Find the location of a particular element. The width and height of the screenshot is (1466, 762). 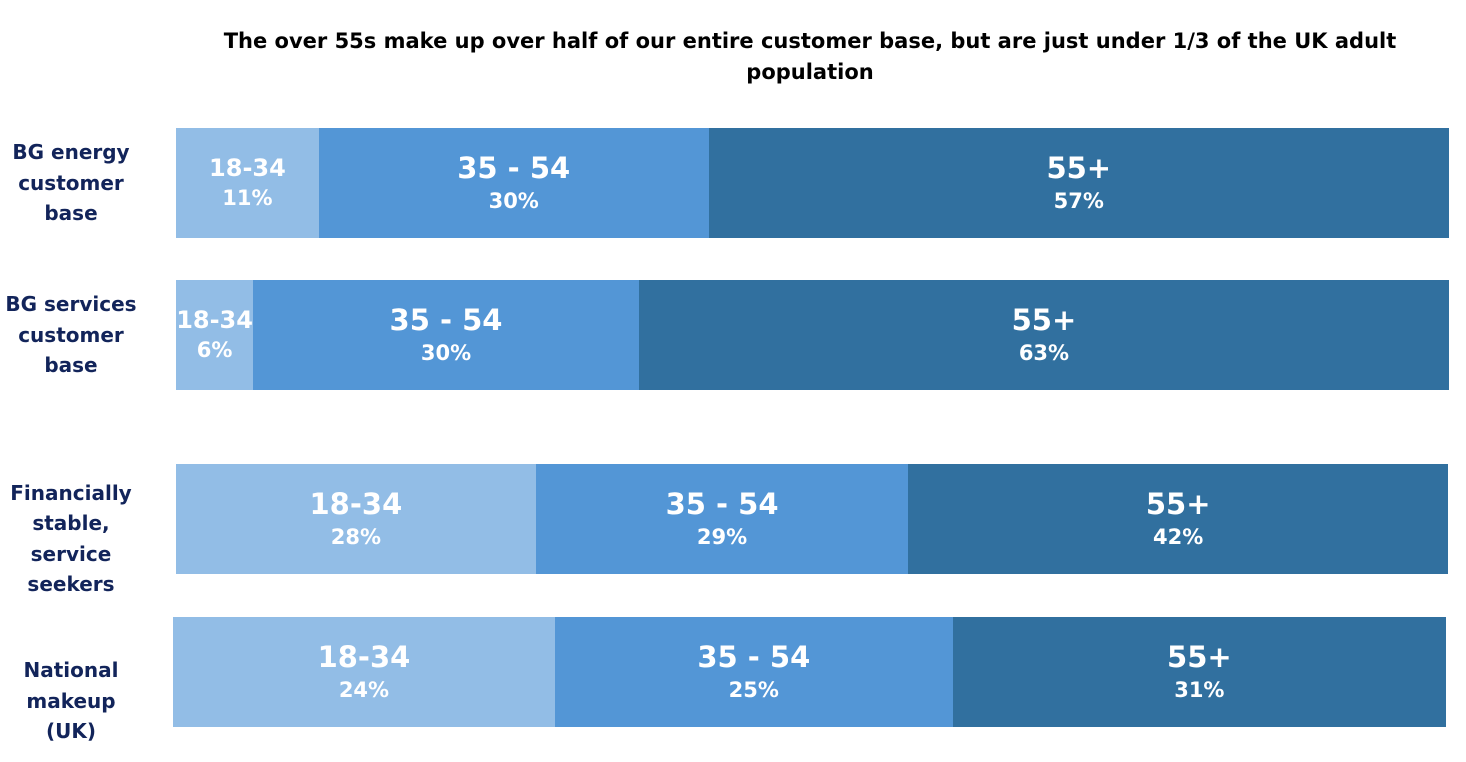

row-label: Financially stable, service seekers is located at coordinates (71, 538).